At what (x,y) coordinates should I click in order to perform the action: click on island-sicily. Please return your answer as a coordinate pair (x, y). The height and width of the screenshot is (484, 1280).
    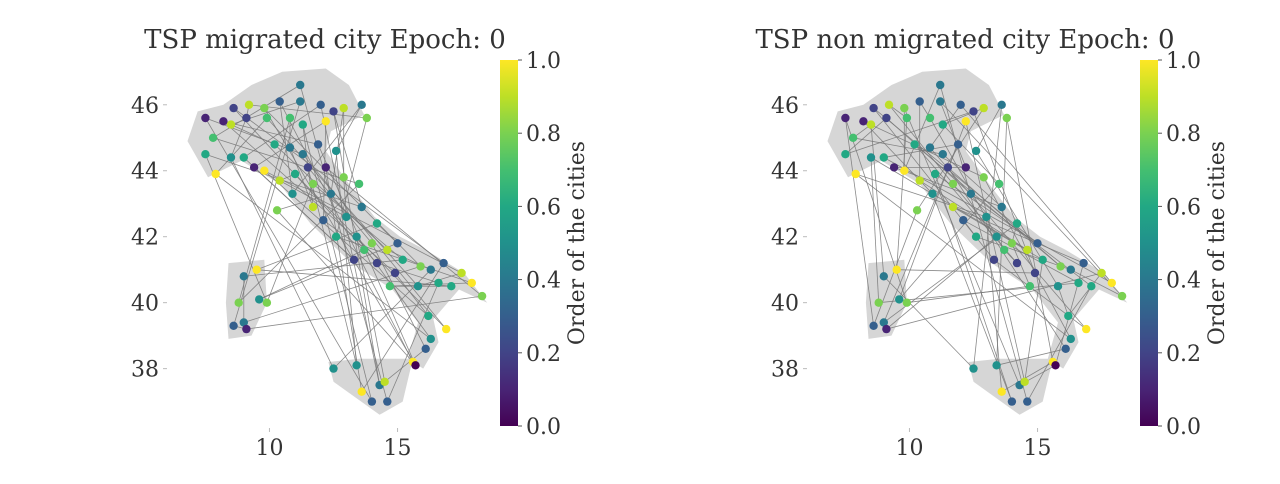
    Looking at the image, I should click on (370, 386).